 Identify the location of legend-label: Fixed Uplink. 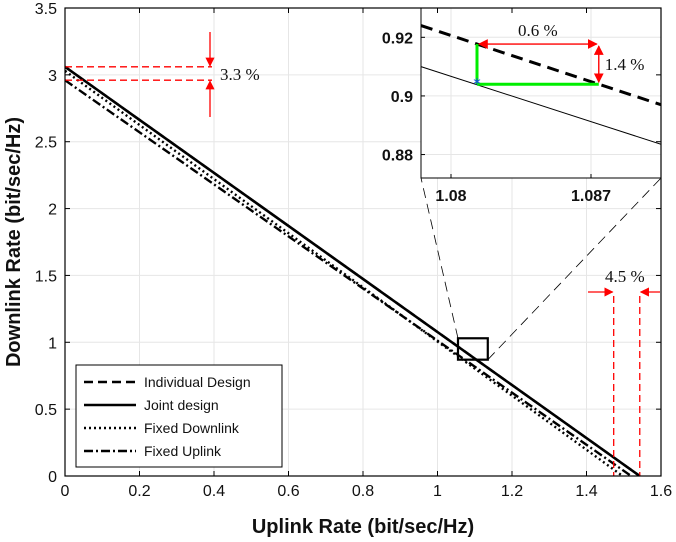
(183, 451).